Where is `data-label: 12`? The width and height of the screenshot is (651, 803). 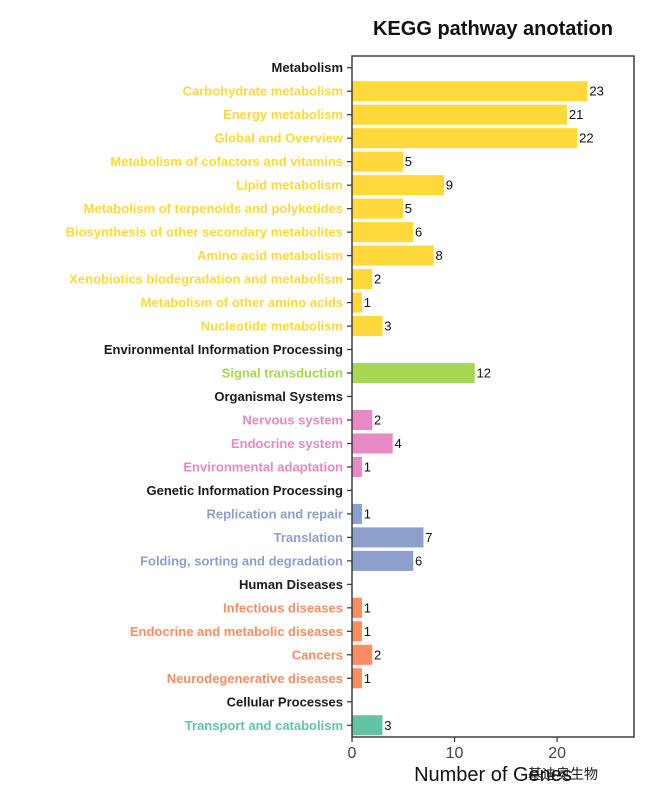 data-label: 12 is located at coordinates (484, 373).